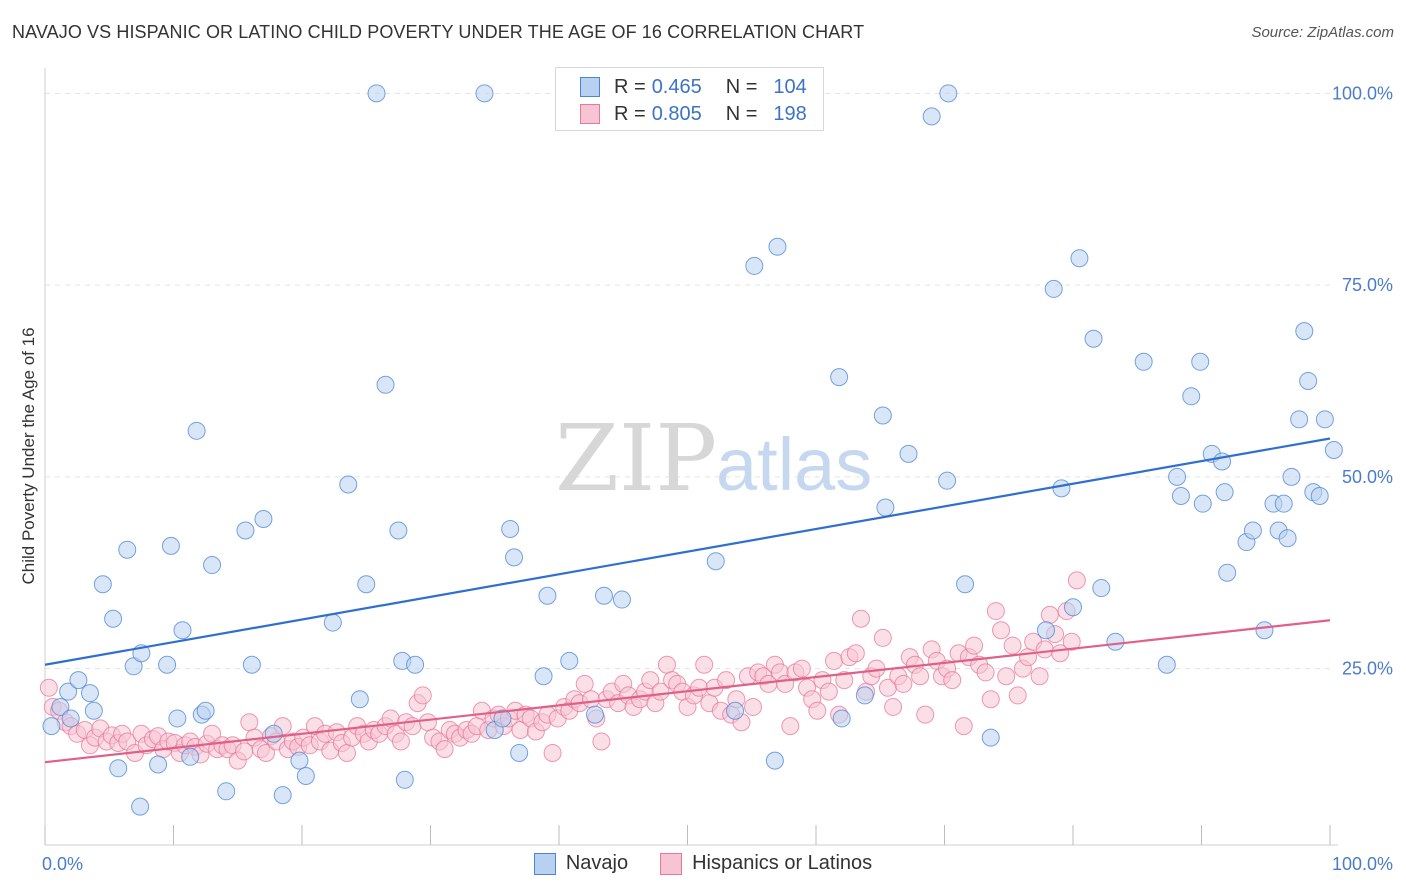 The height and width of the screenshot is (892, 1406). I want to click on legend-n-label: N =, so click(741, 113).